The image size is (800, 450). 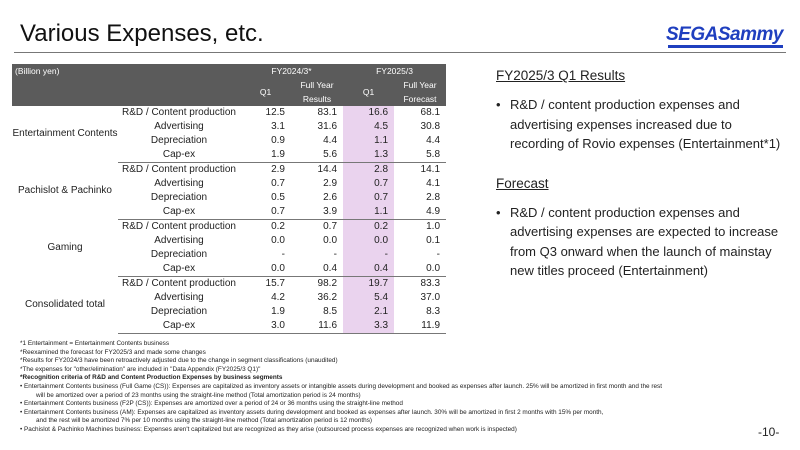 What do you see at coordinates (369, 113) in the screenshot?
I see `value-cell: 16.6` at bounding box center [369, 113].